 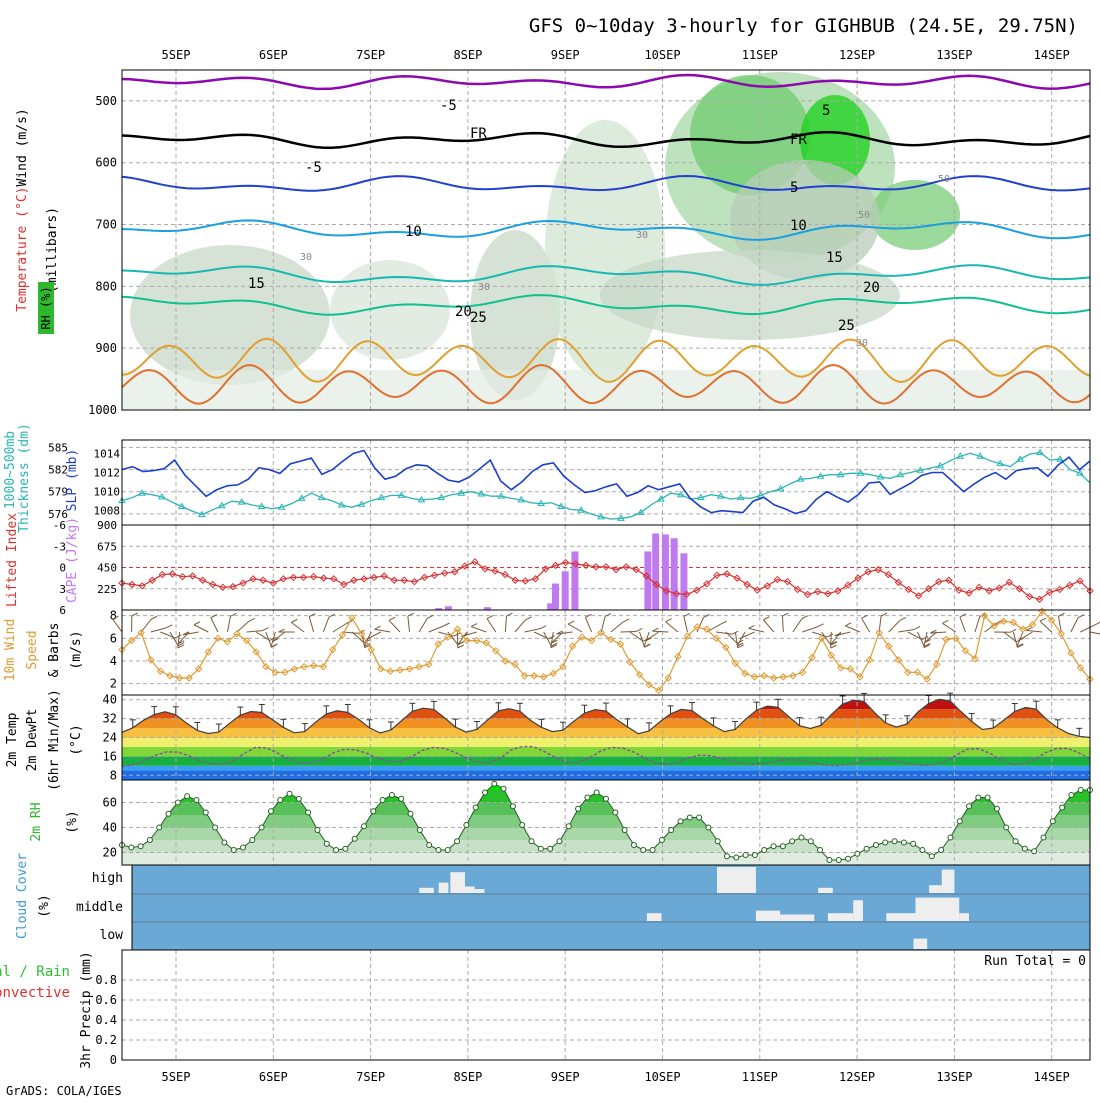 I want to click on axis-label: 2m RH, so click(x=36, y=821).